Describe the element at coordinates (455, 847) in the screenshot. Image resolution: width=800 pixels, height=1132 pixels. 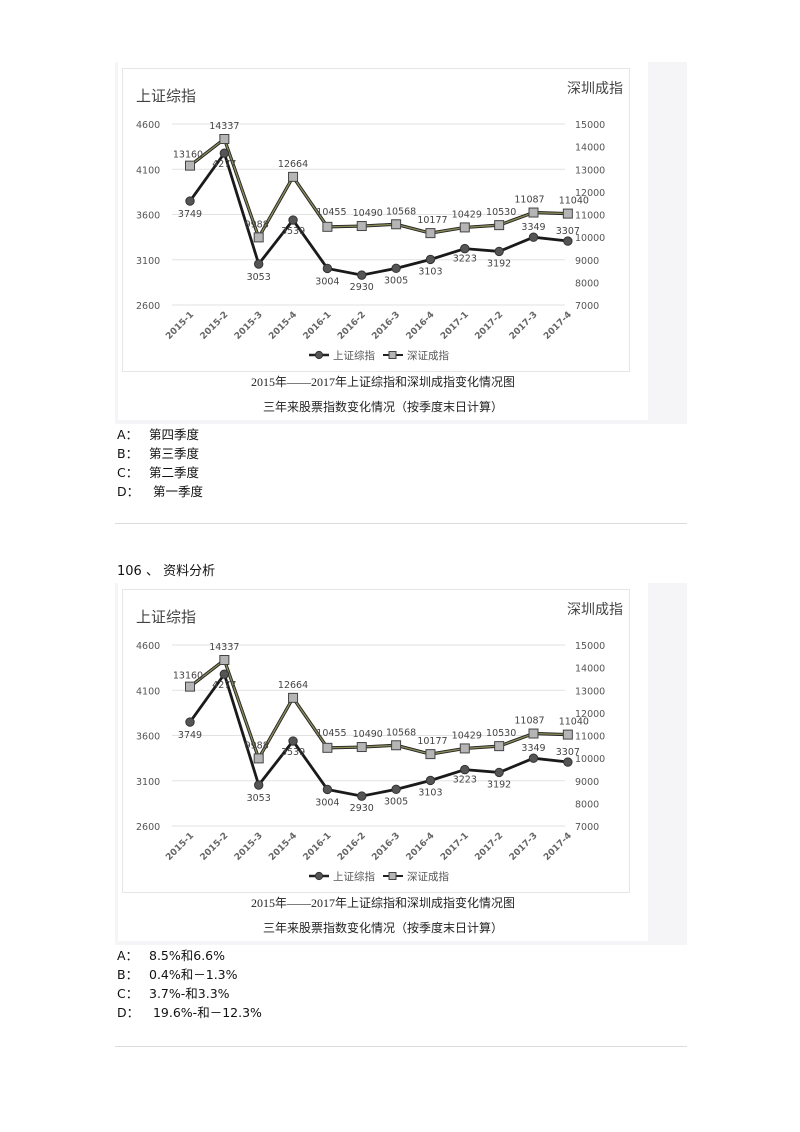
I see `svg-text: 2017-1` at that location.